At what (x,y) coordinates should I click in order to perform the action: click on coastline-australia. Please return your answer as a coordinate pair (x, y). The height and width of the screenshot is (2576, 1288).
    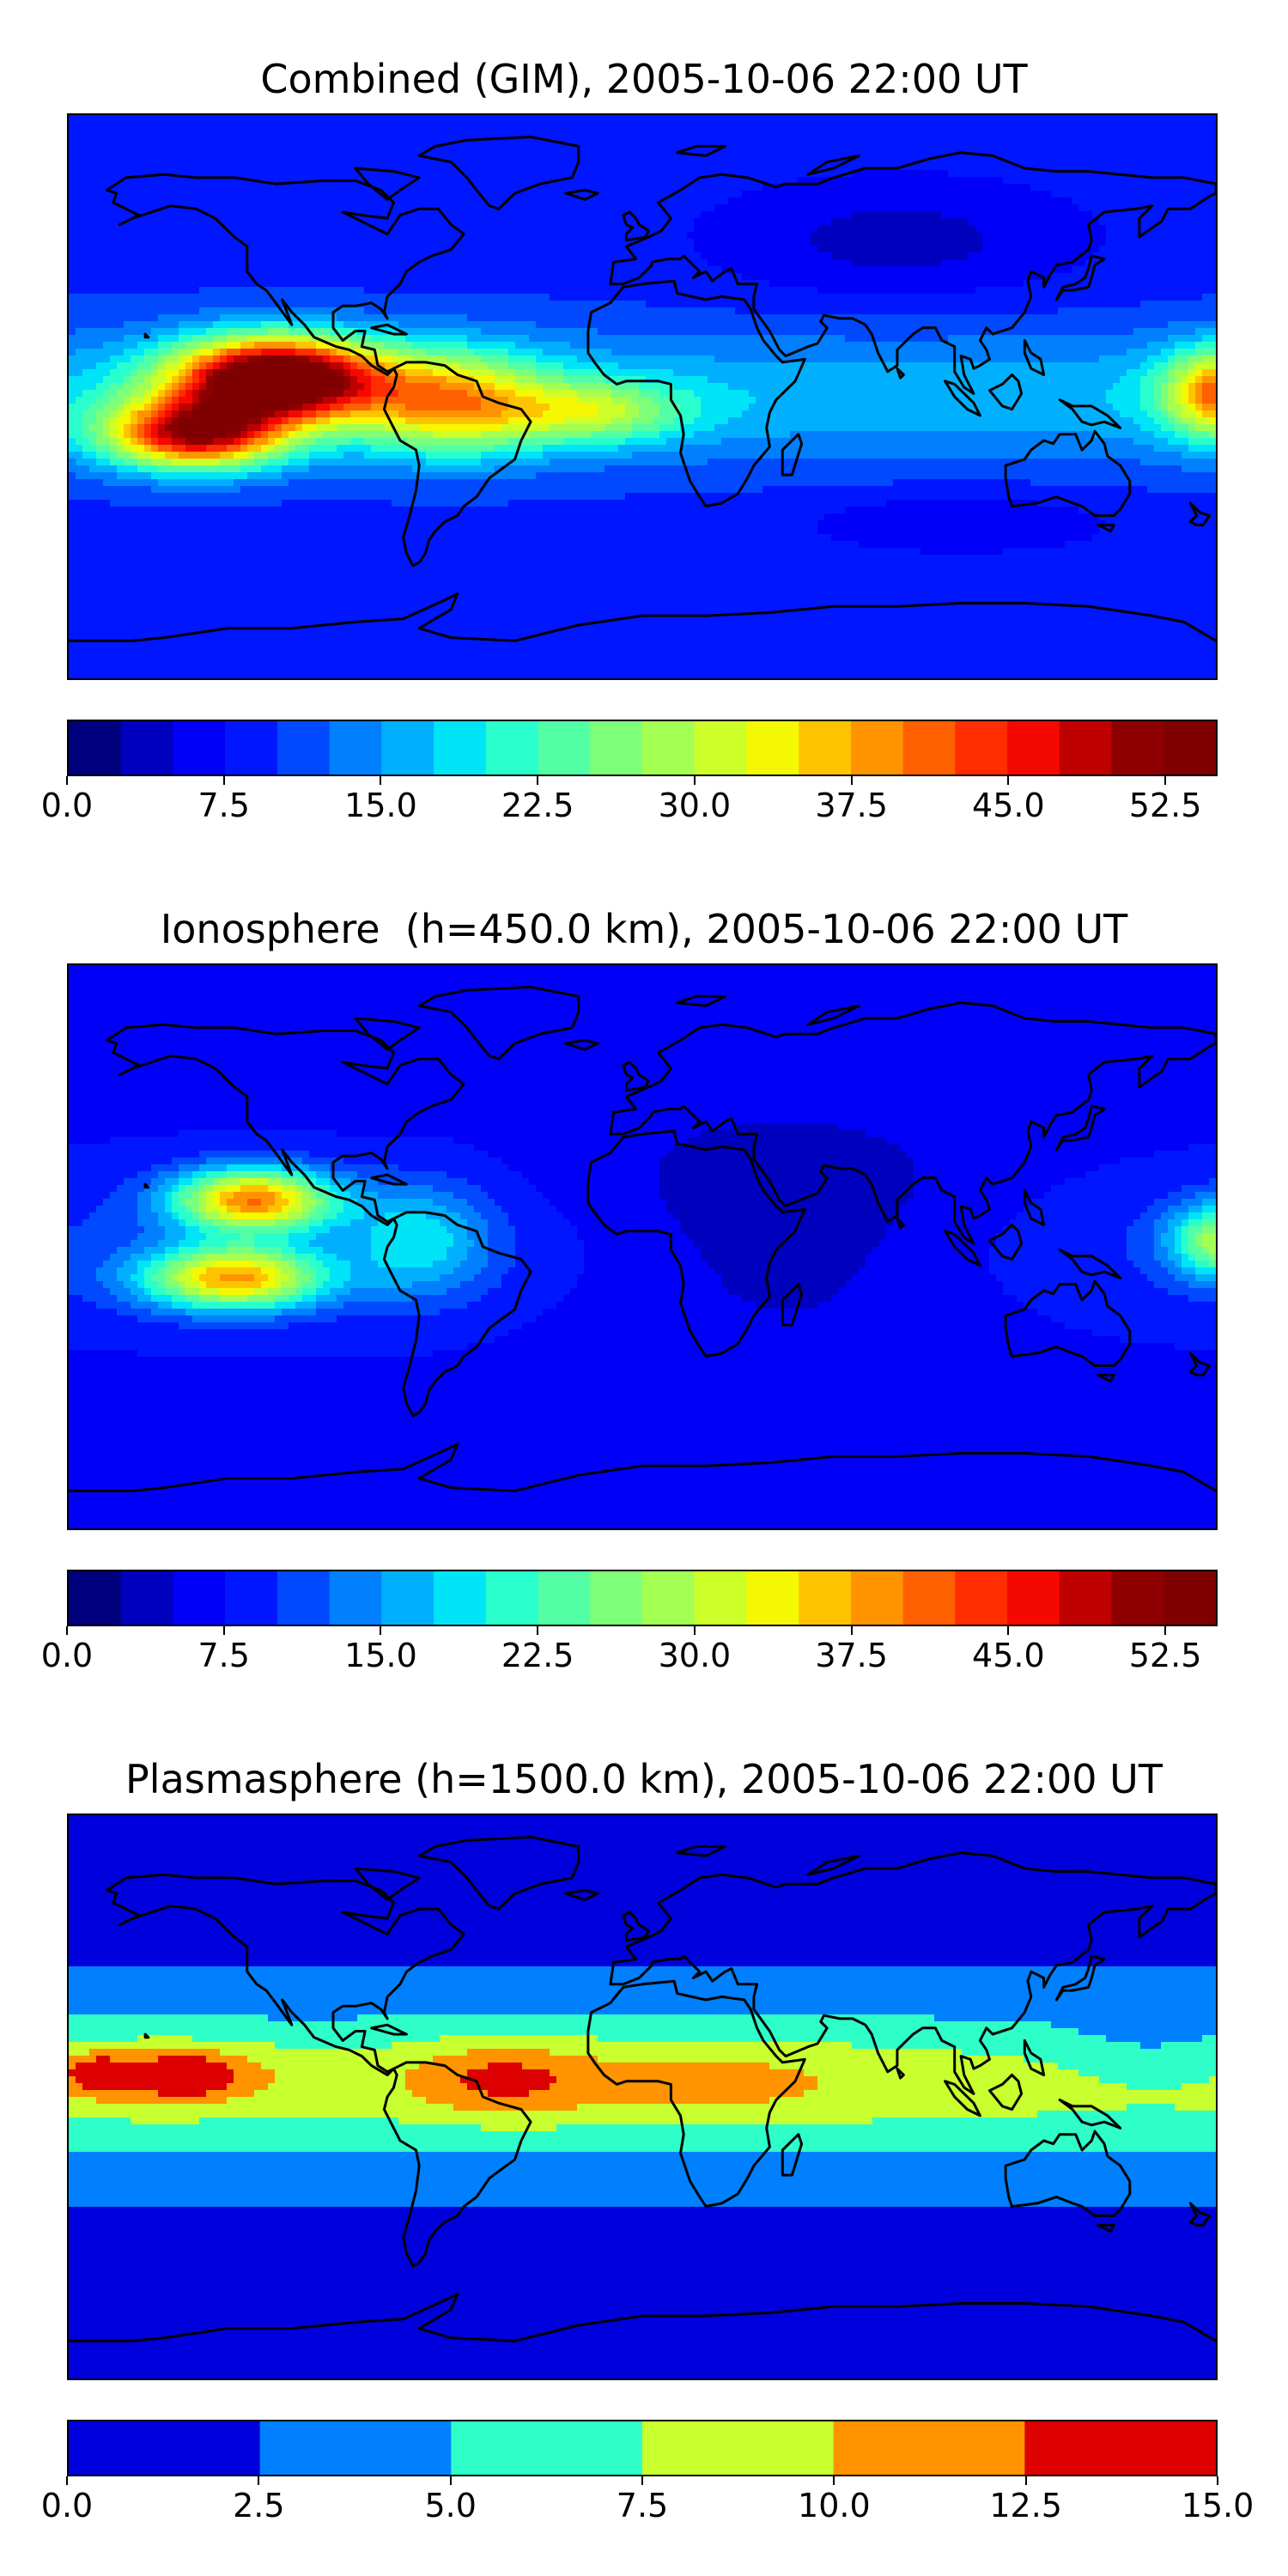
    Looking at the image, I should click on (1068, 2173).